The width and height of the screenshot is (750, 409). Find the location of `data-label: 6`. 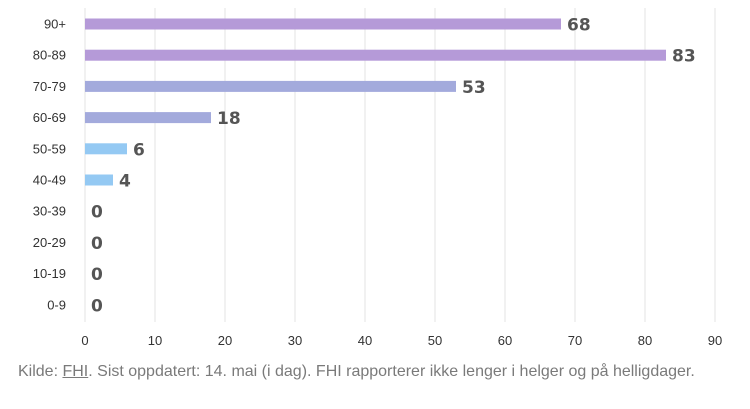

data-label: 6 is located at coordinates (139, 150).